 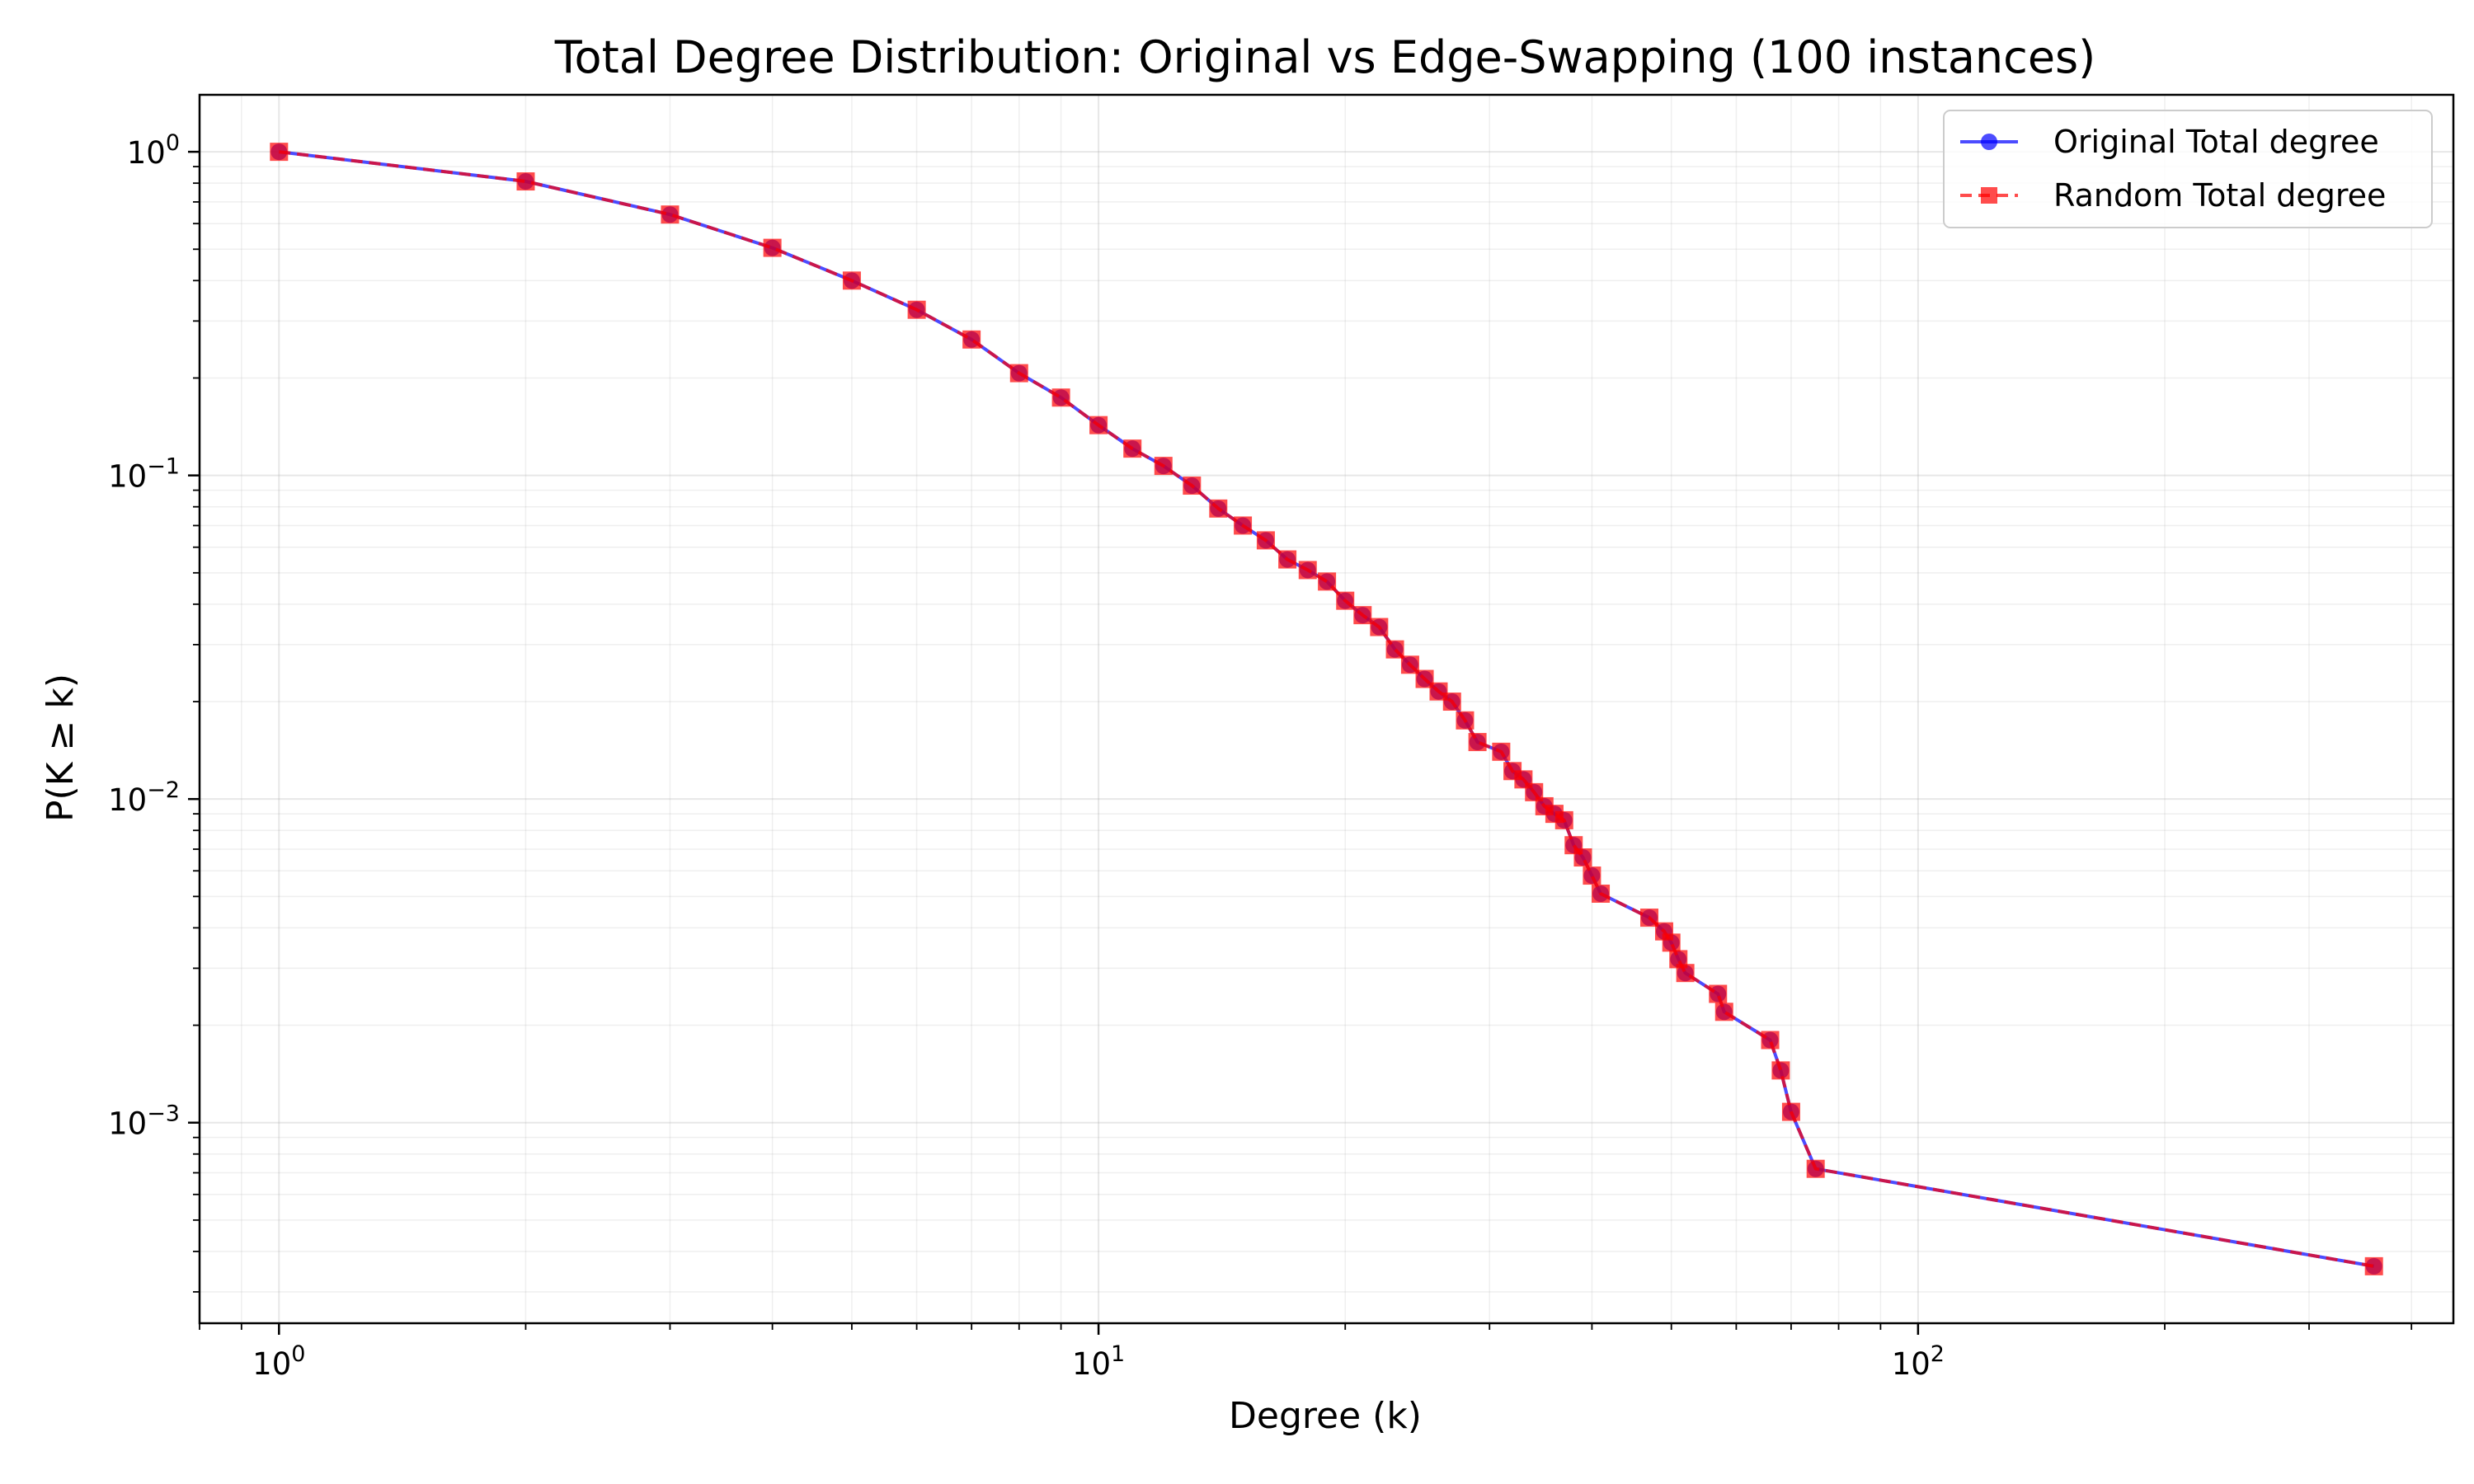 I want to click on legend-box, so click(x=2188, y=169).